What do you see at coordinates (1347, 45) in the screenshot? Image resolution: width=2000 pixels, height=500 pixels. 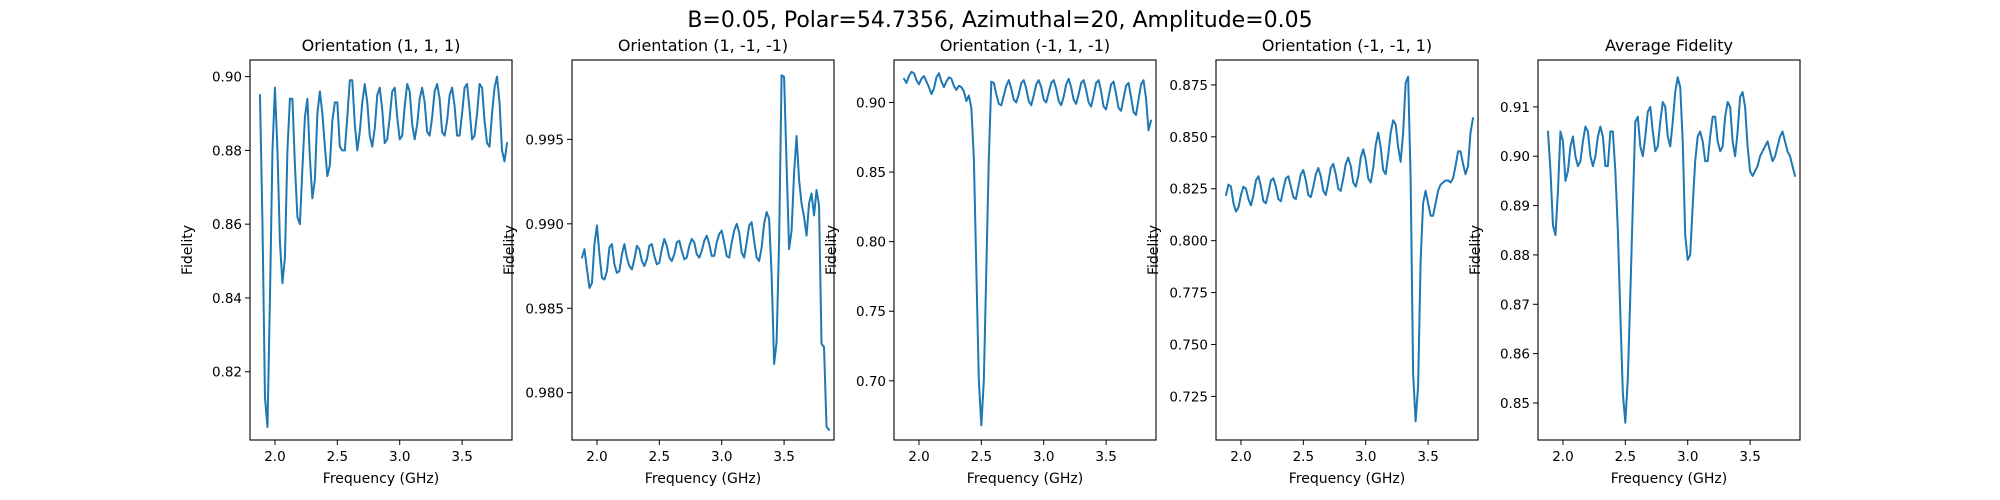 I see `subplot-title: Orientation (-1, -1, 1)` at bounding box center [1347, 45].